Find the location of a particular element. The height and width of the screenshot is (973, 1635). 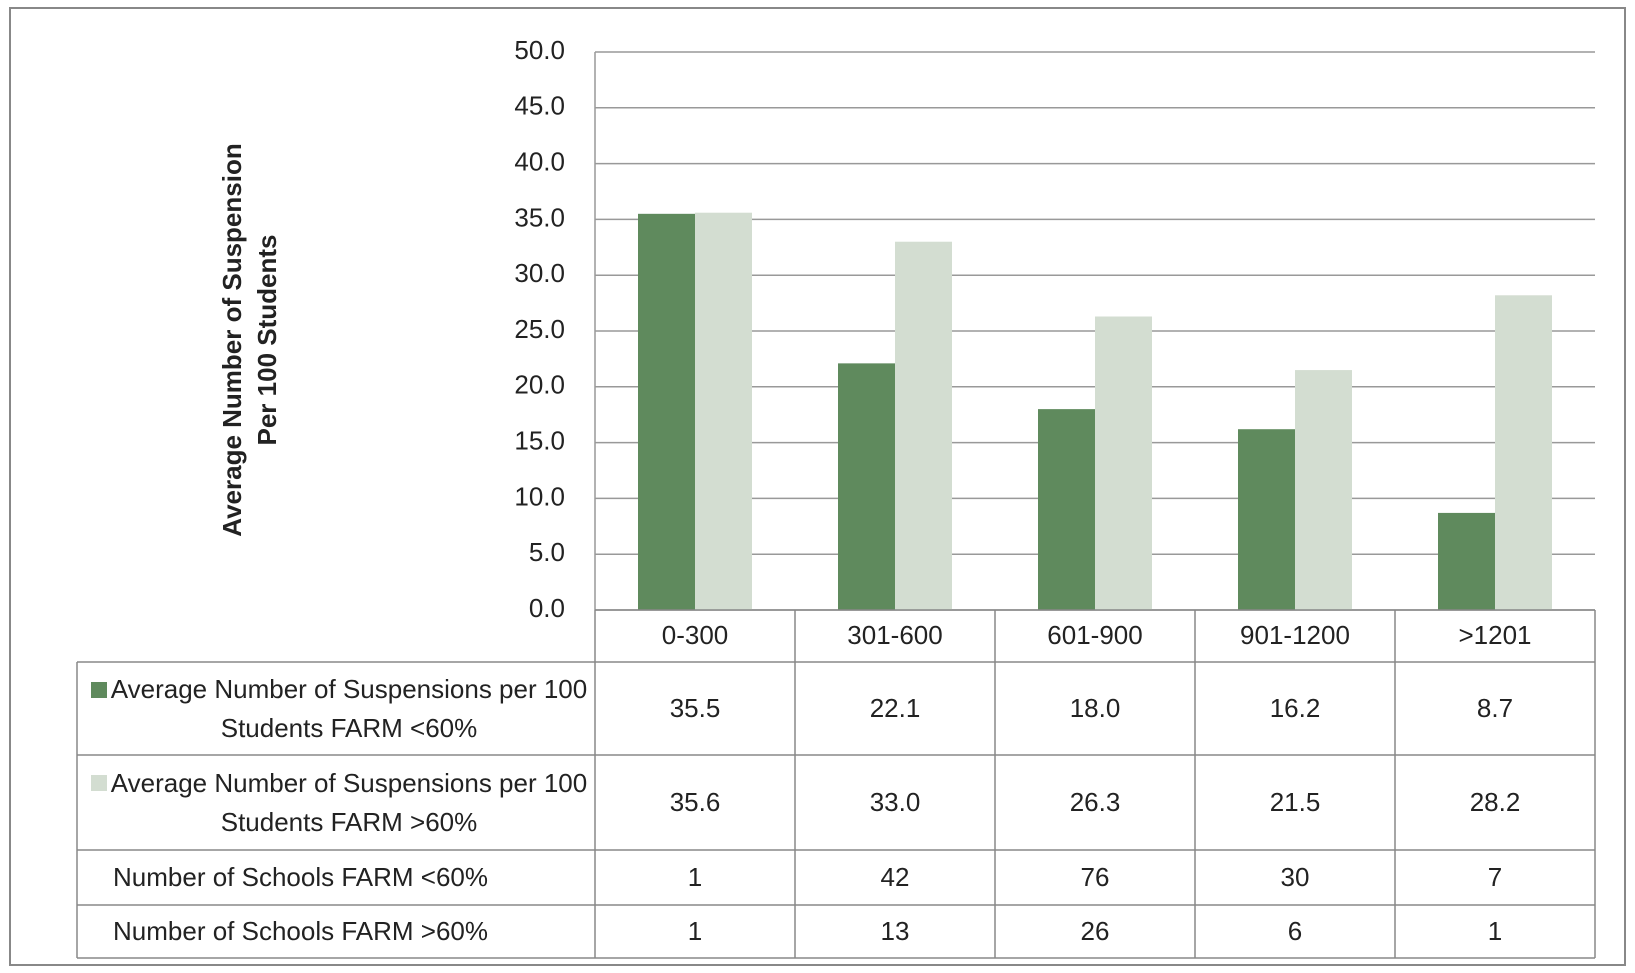

x-tick-label: 901-1200 is located at coordinates (1295, 635).